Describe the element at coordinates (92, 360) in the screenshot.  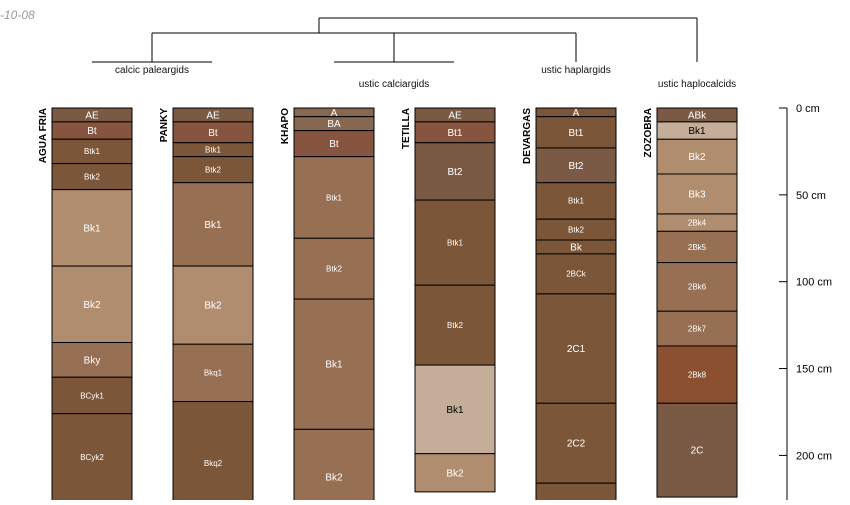
I see `horizon-label: Bky` at that location.